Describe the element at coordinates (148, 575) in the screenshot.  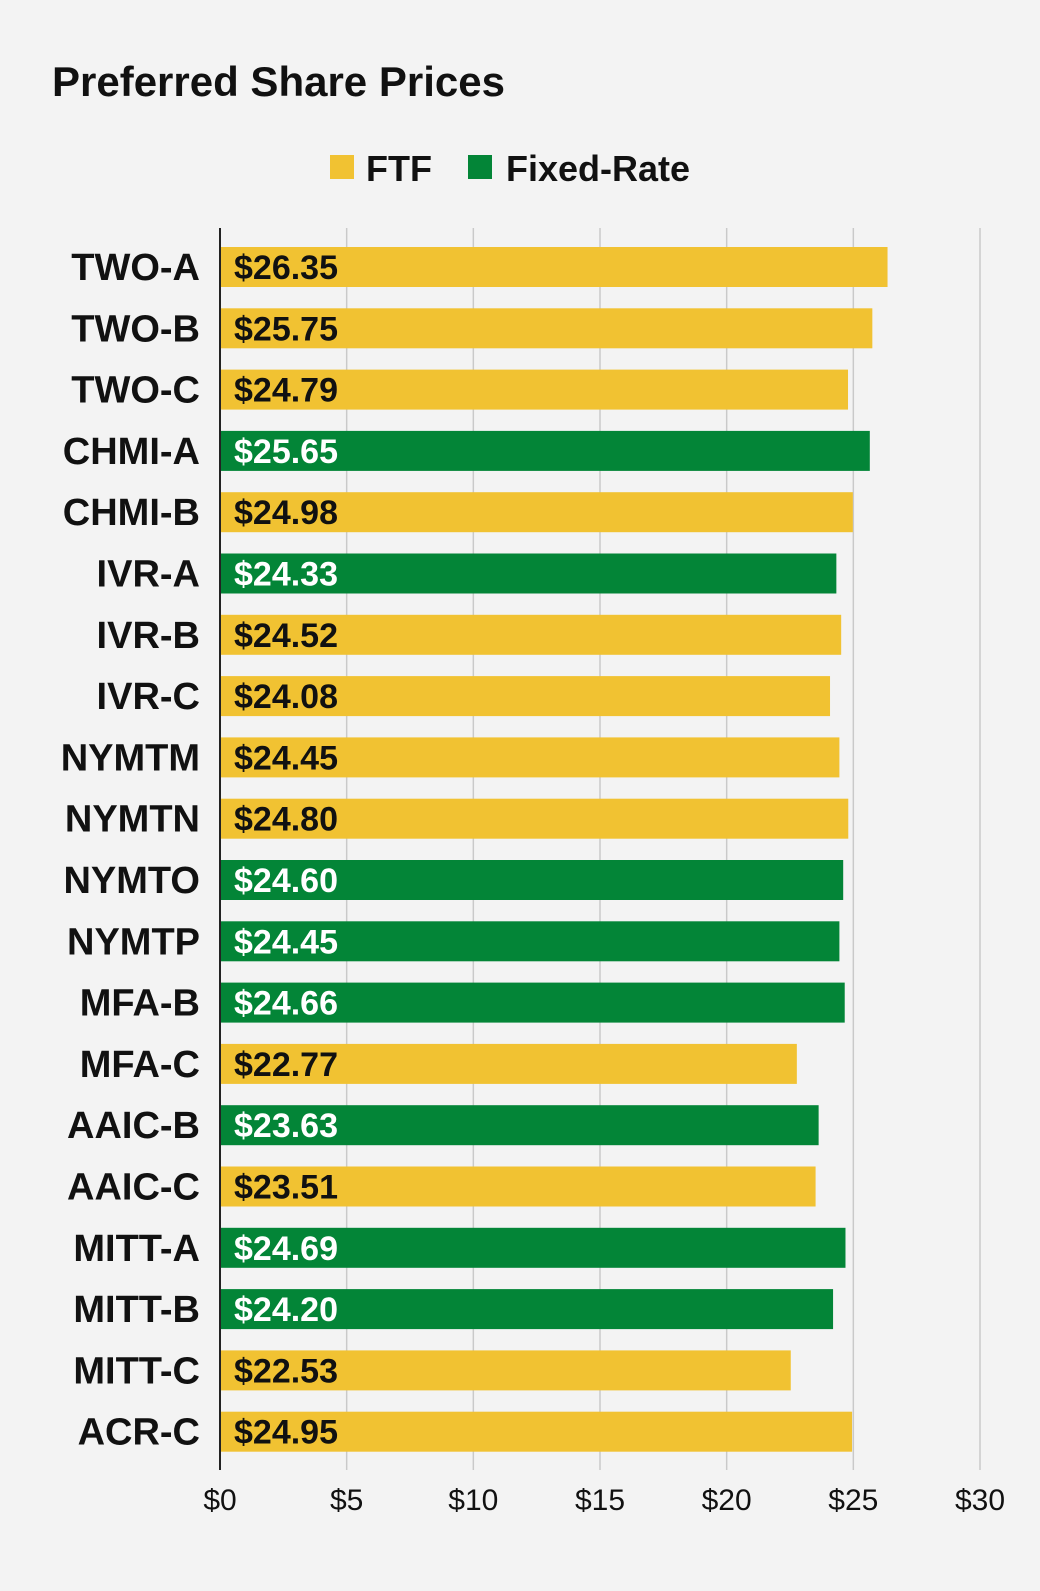
I see `category-label: IVR-A` at that location.